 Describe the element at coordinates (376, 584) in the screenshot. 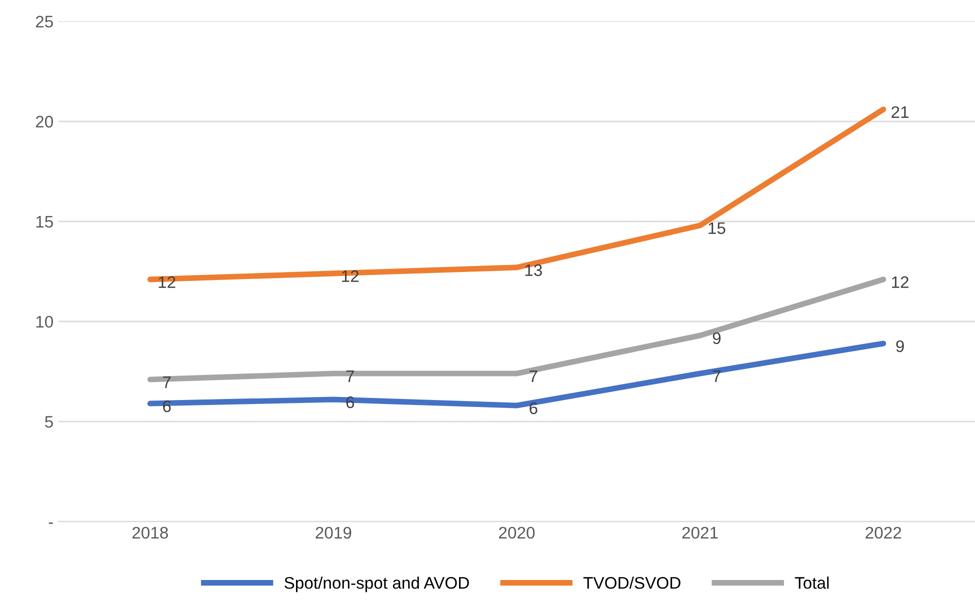

I see `legend-label: Spot/non-spot and AVOD` at that location.